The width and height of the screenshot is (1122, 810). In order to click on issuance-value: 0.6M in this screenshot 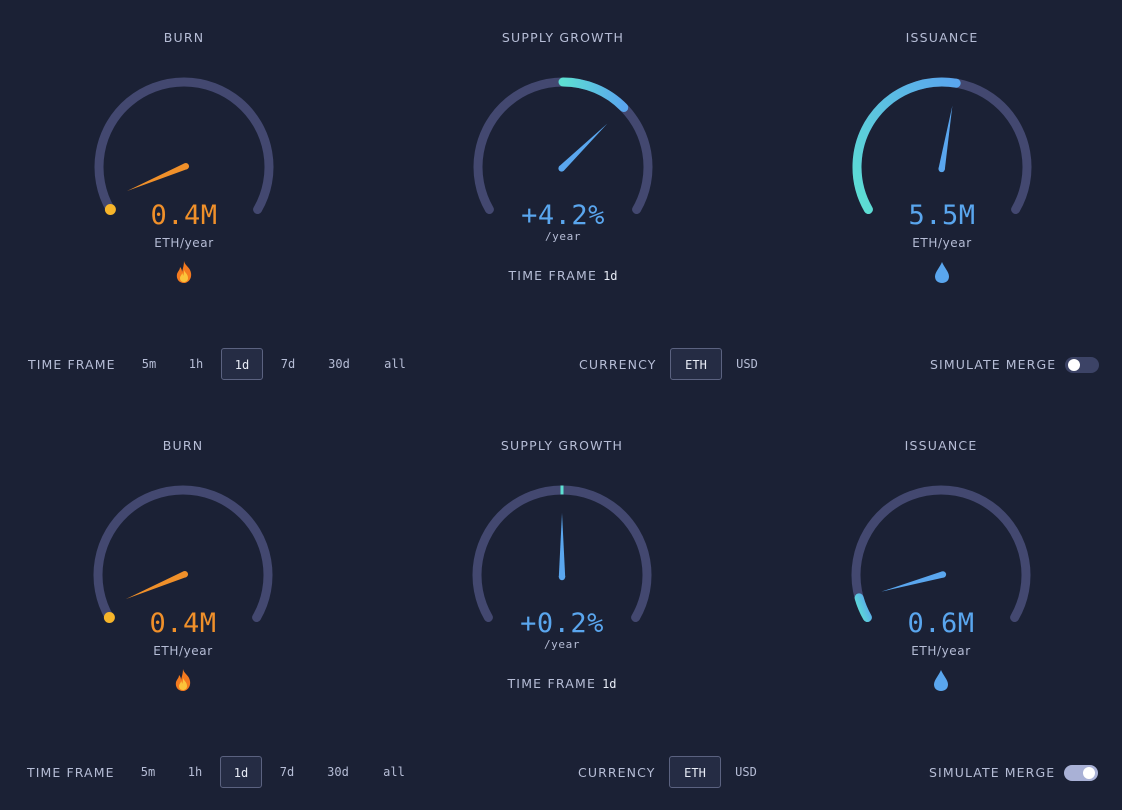, I will do `click(941, 623)`.